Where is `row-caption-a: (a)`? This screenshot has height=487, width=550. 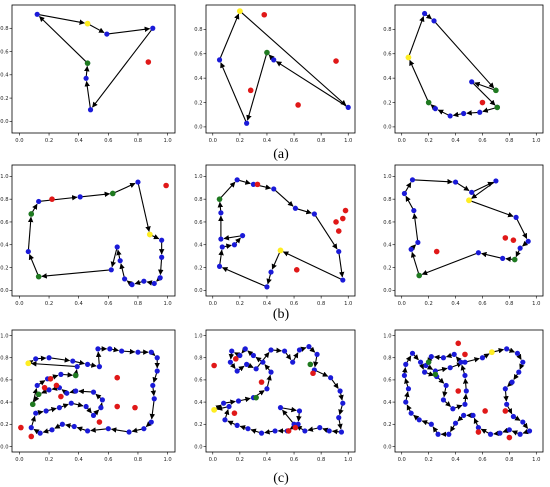 row-caption-a: (a) is located at coordinates (281, 154).